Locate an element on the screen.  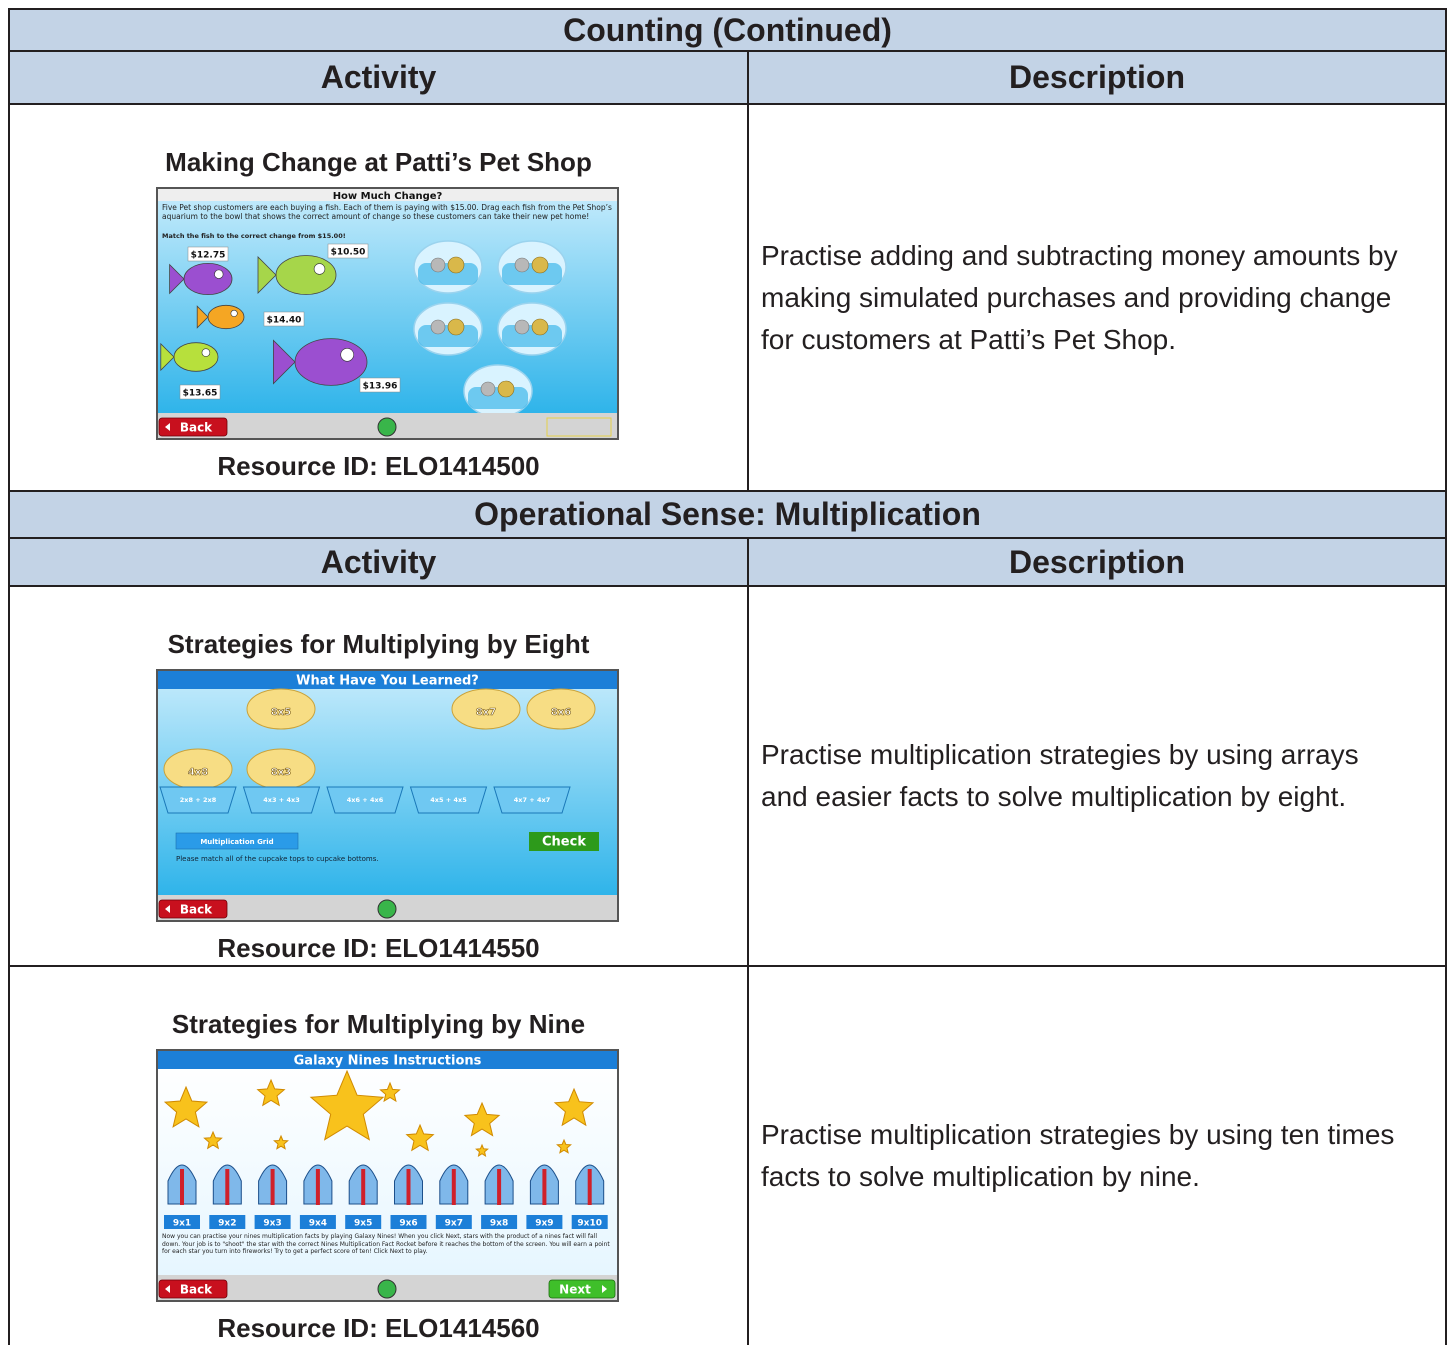
back-button-label: Back is located at coordinates (196, 428).